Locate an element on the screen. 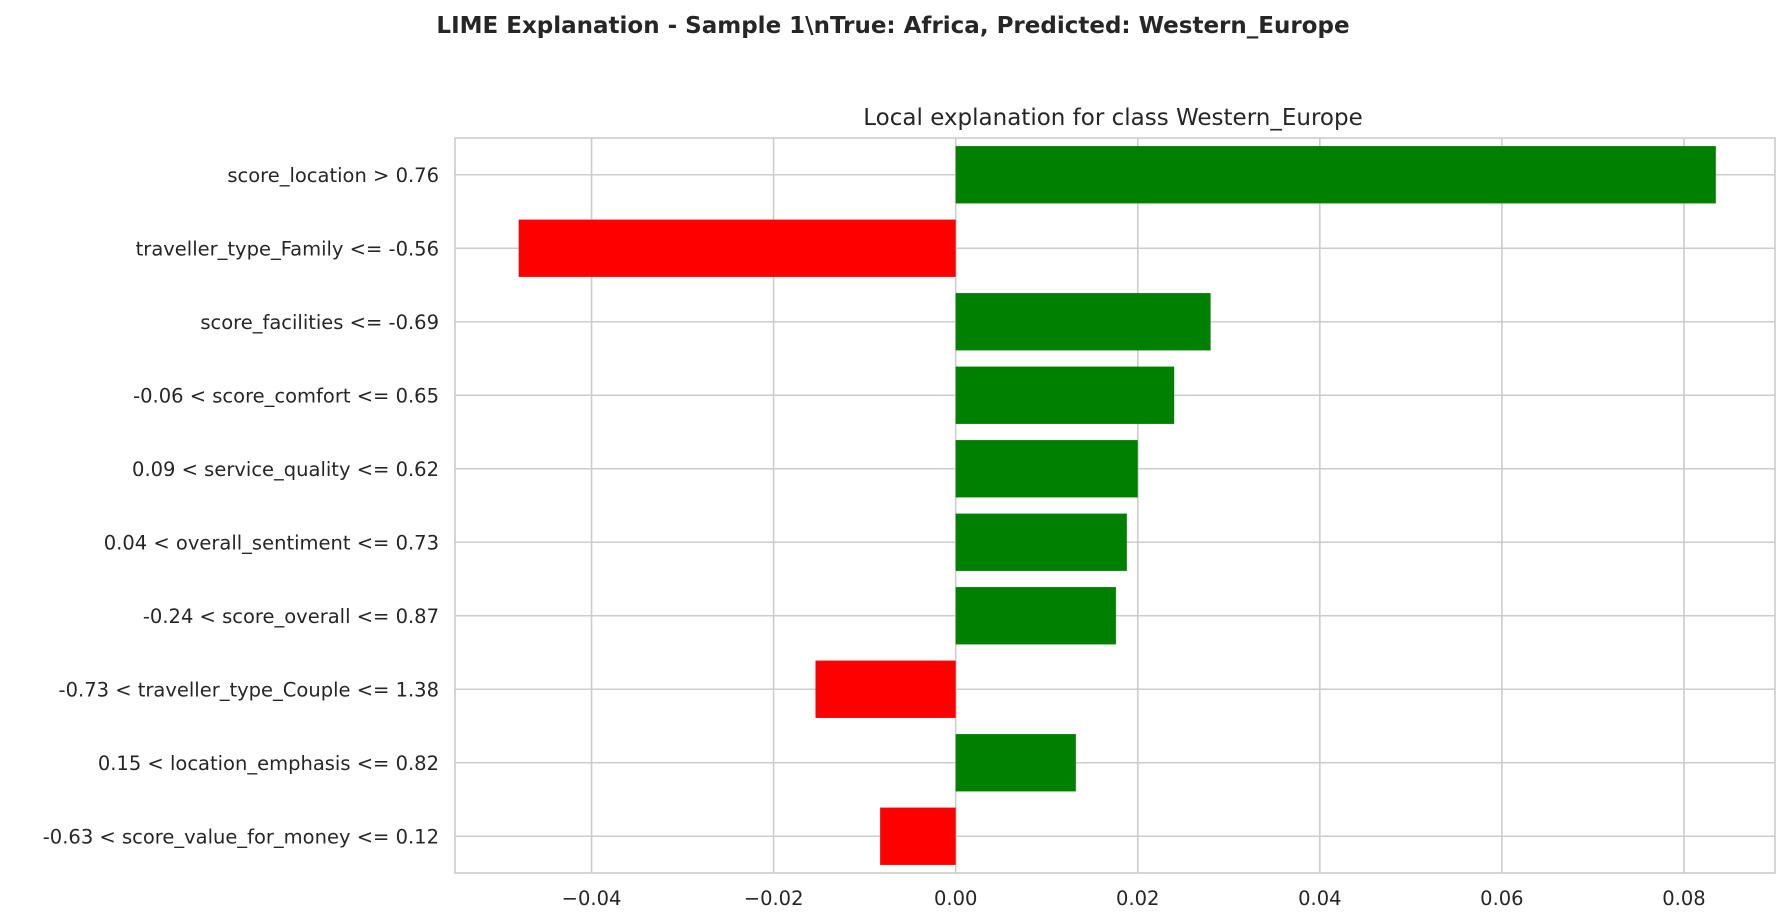  y-tick-label: -0.73 < traveller_type_Couple <= 1.38 is located at coordinates (249, 689).